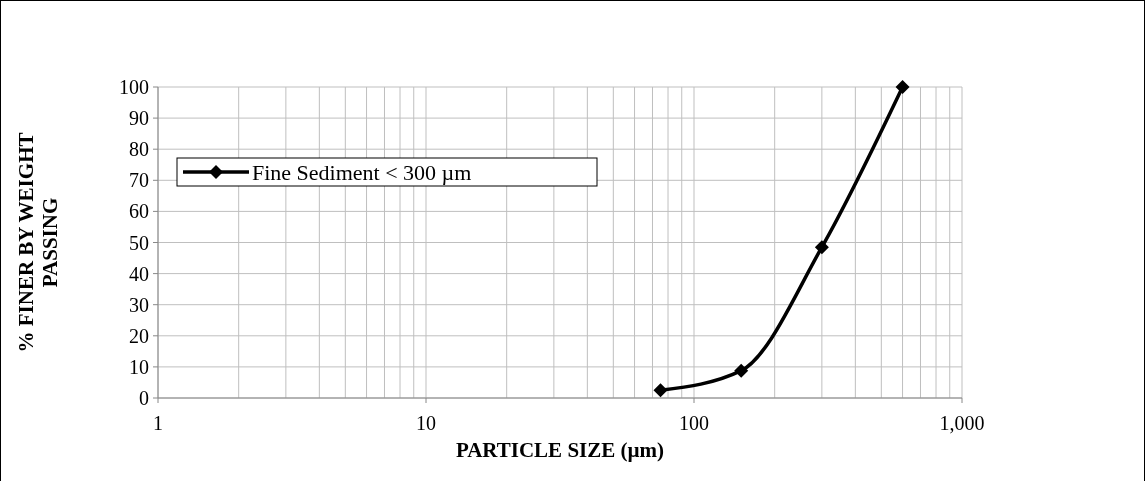  What do you see at coordinates (694, 423) in the screenshot?
I see `x-tick-label: 100` at bounding box center [694, 423].